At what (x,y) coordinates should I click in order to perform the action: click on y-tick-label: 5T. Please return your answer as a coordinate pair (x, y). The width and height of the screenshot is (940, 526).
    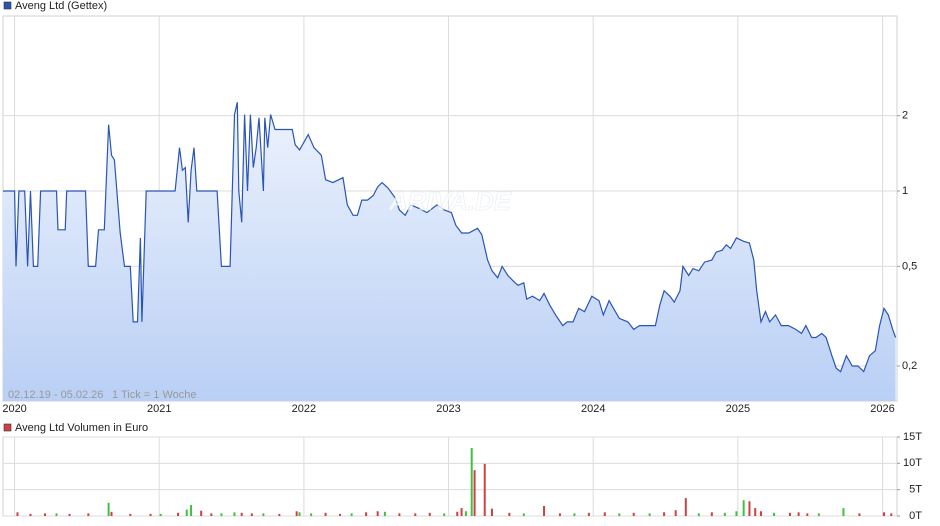
    Looking at the image, I should click on (915, 490).